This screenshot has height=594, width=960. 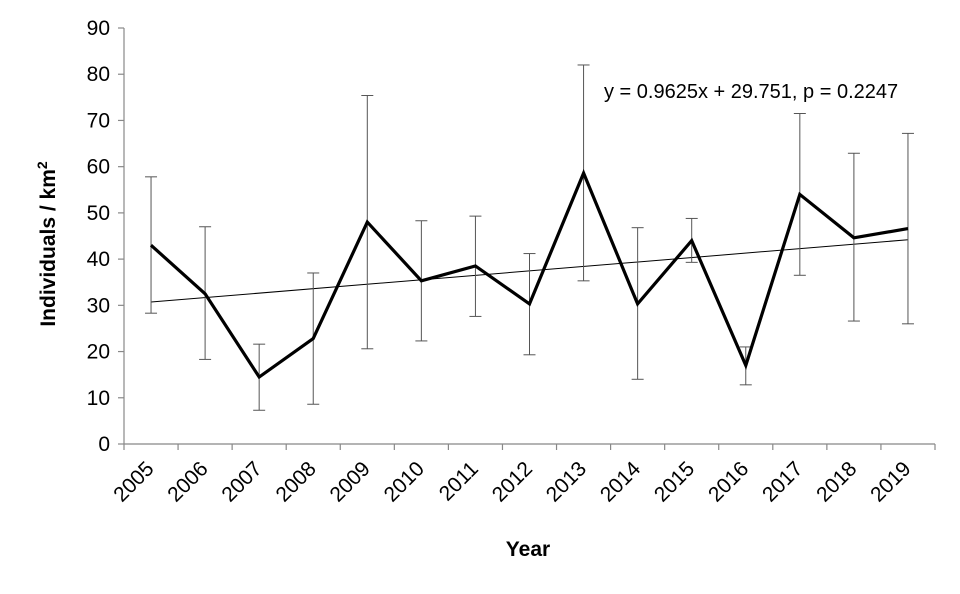 I want to click on x-tick-label: 2012, so click(x=512, y=481).